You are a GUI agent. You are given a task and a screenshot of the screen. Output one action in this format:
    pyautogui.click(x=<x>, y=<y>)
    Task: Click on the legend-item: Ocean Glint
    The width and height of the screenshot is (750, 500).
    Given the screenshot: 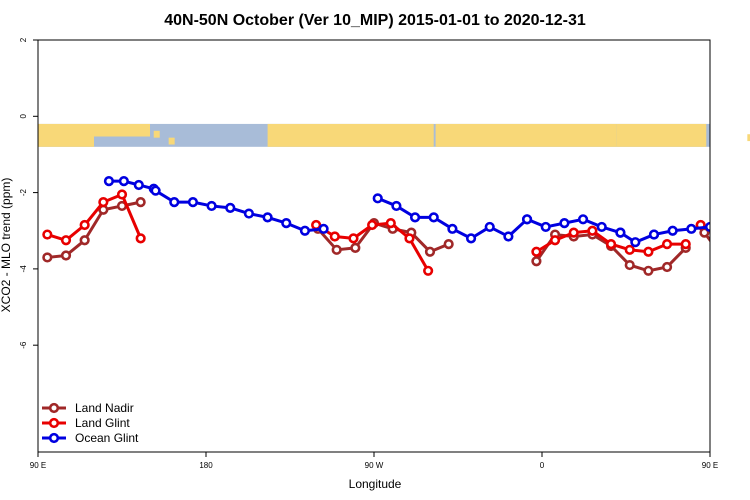 What is the action you would take?
    pyautogui.click(x=90, y=438)
    